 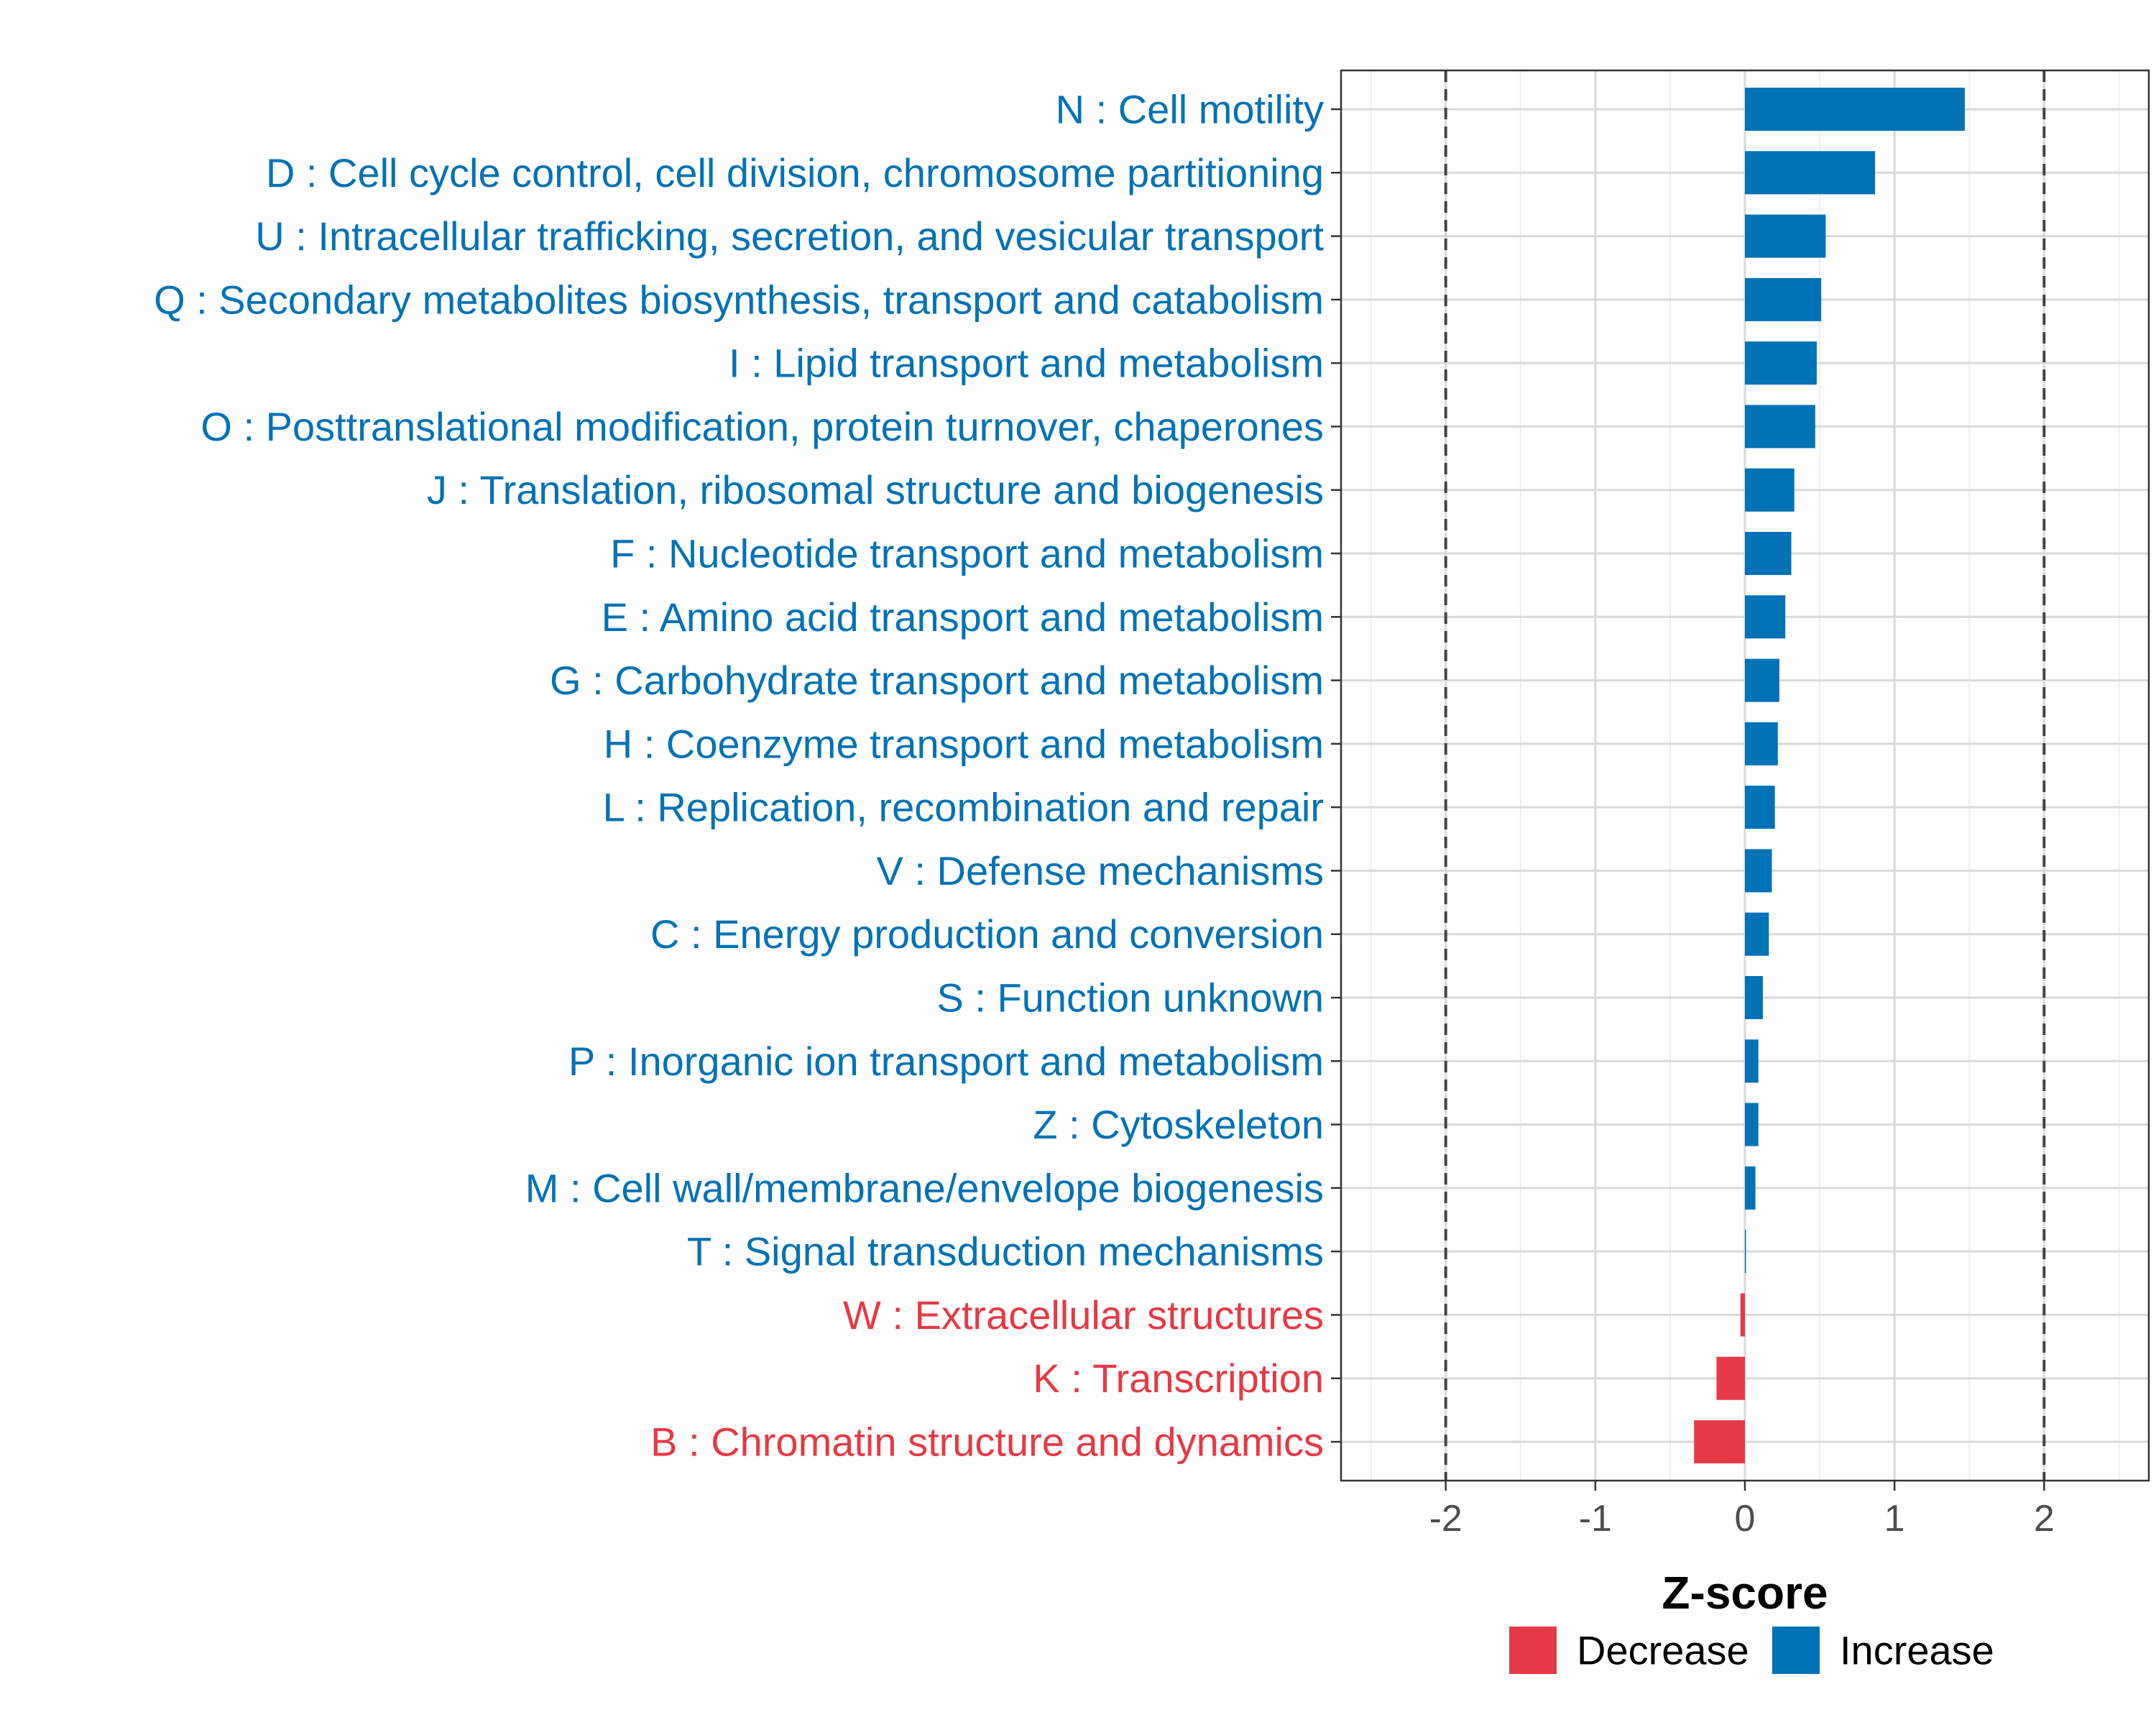 I want to click on x-axis-title: Z-score, so click(x=1745, y=1593).